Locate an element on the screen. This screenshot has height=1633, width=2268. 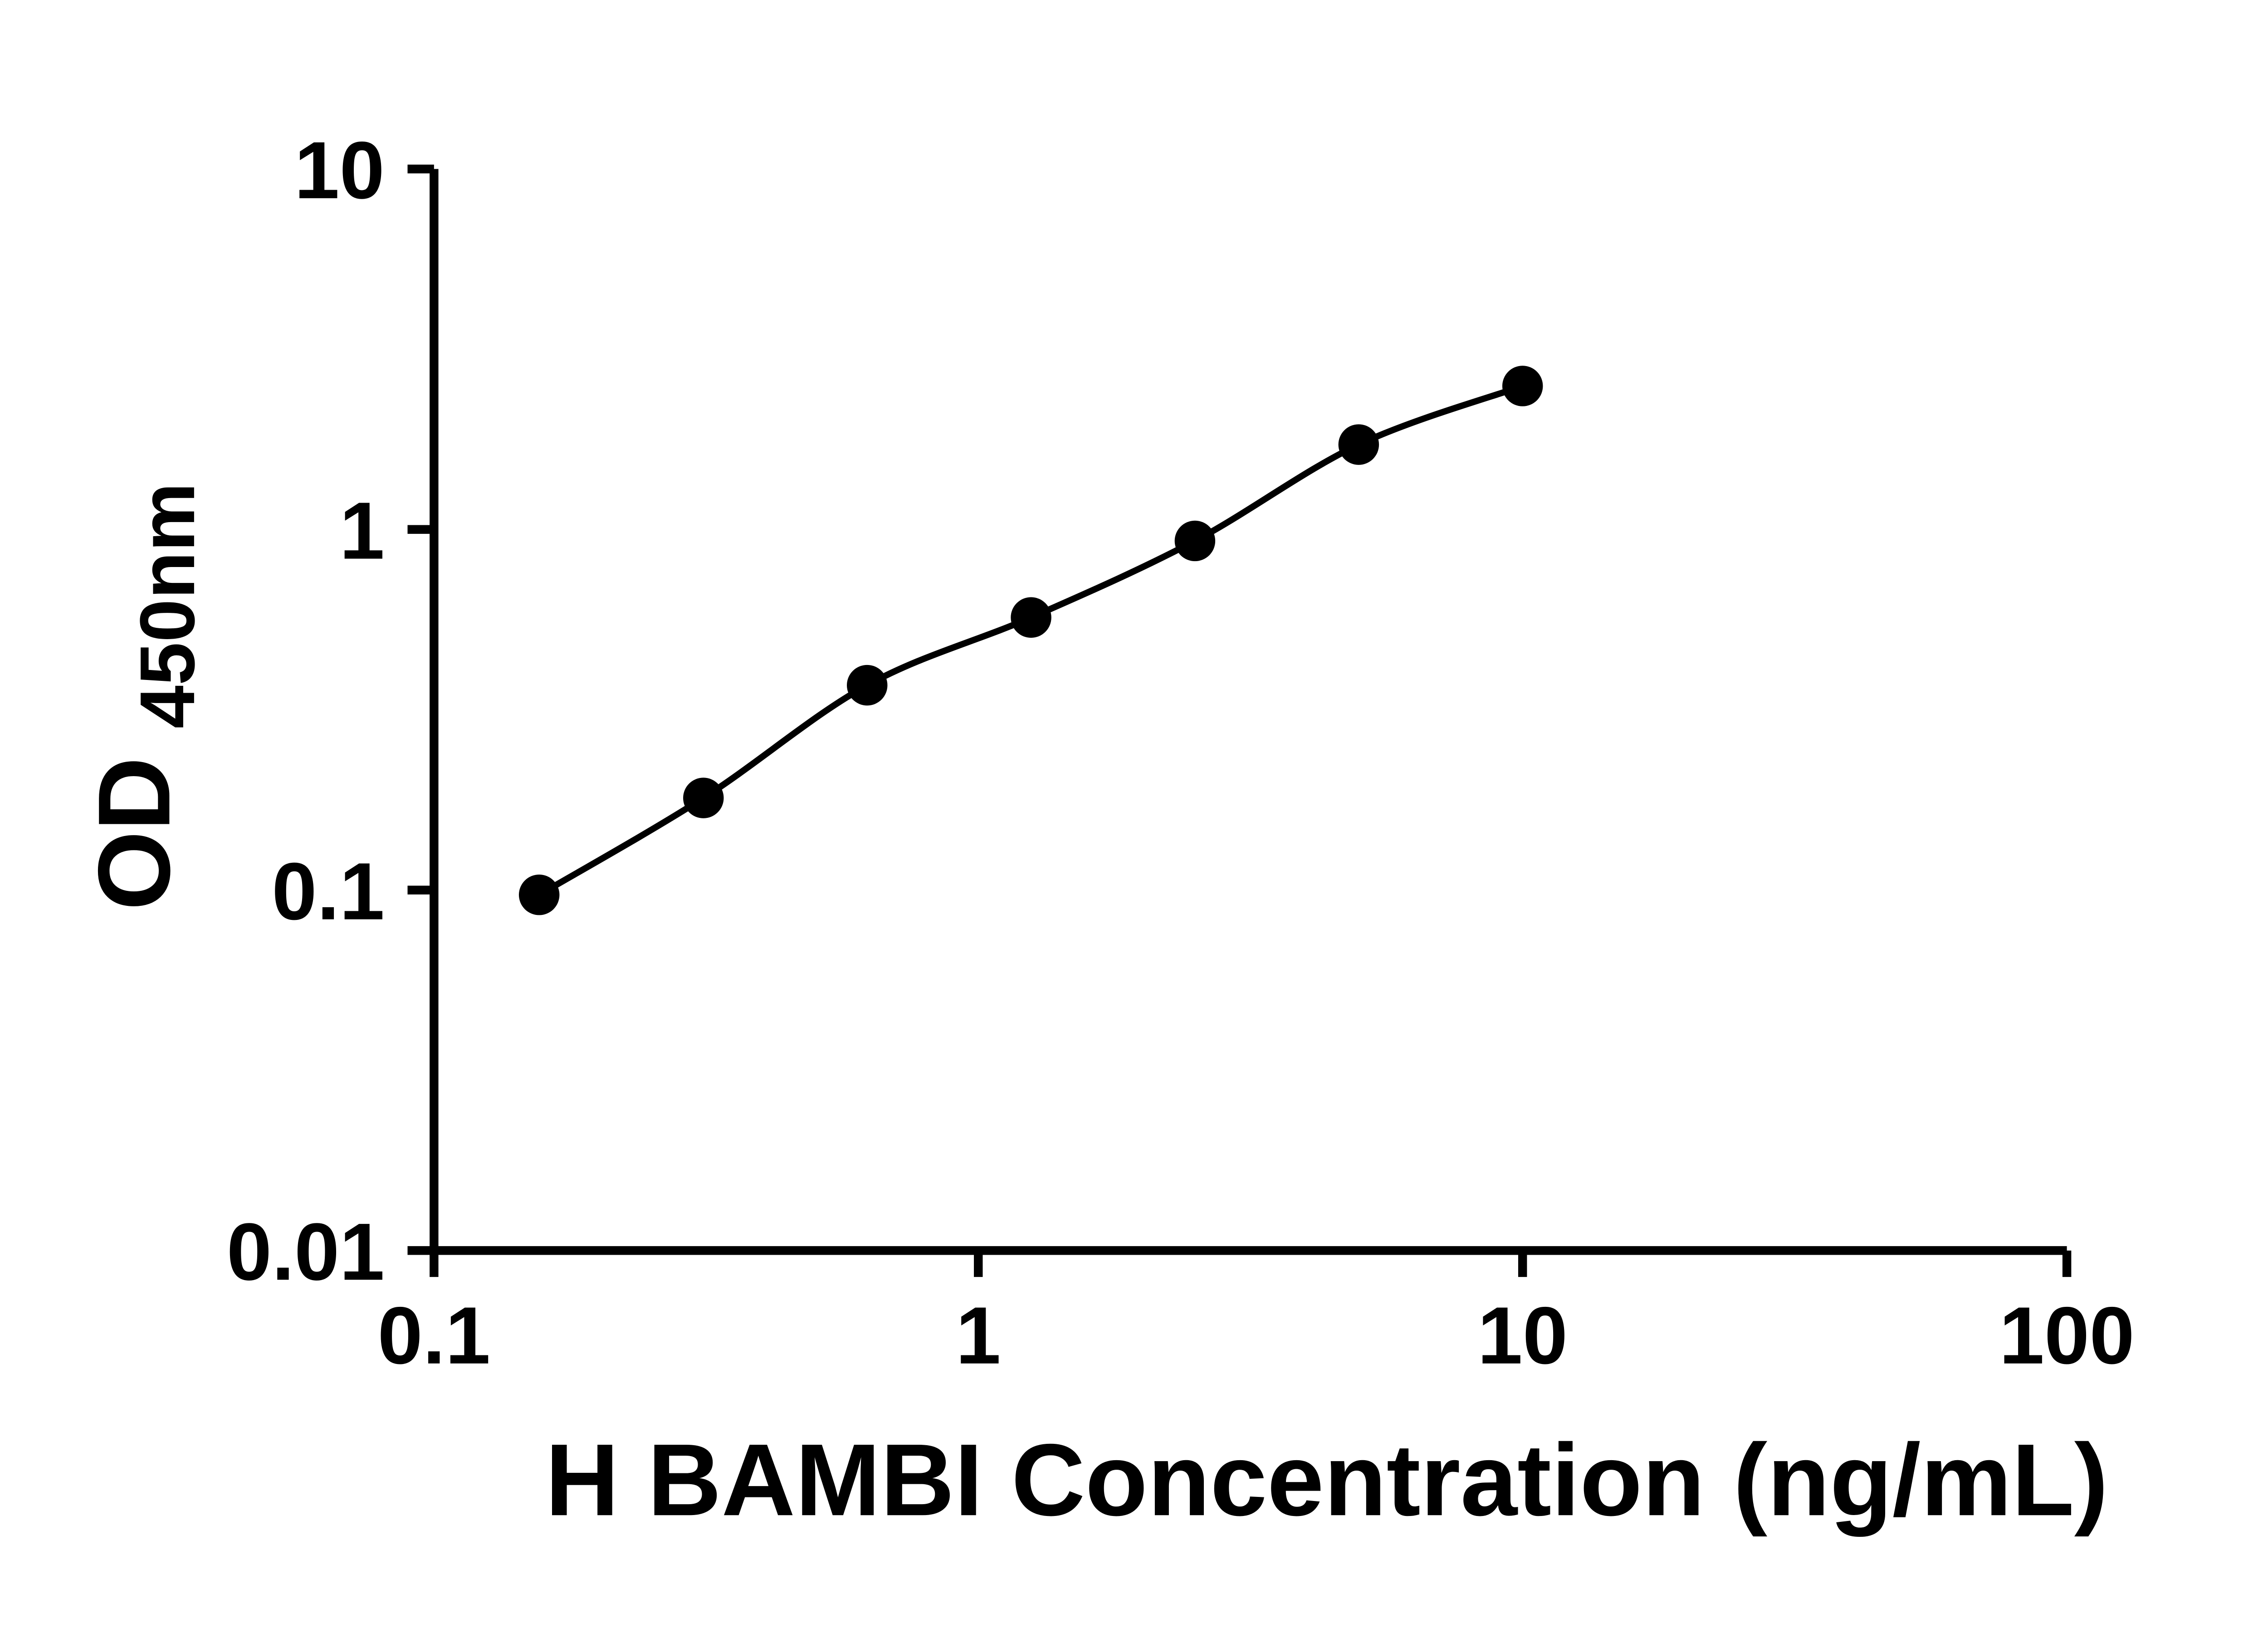
y-tick-label: 0.1 is located at coordinates (329, 891).